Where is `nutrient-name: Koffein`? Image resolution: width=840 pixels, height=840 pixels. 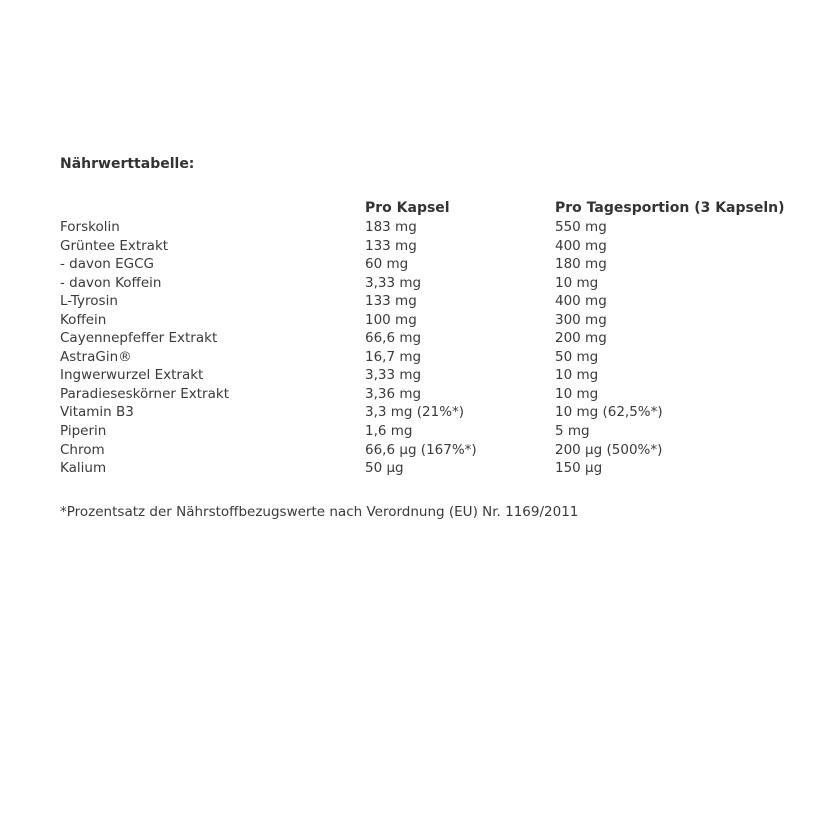
nutrient-name: Koffein is located at coordinates (83, 319).